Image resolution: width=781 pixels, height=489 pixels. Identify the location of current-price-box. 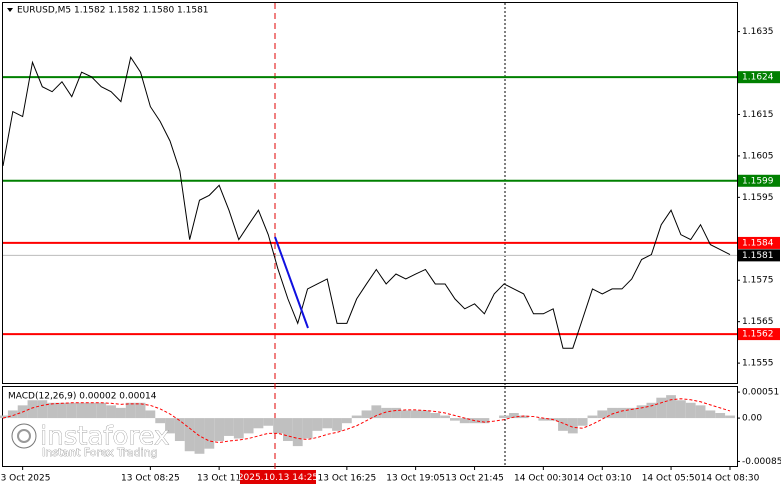
(759, 255).